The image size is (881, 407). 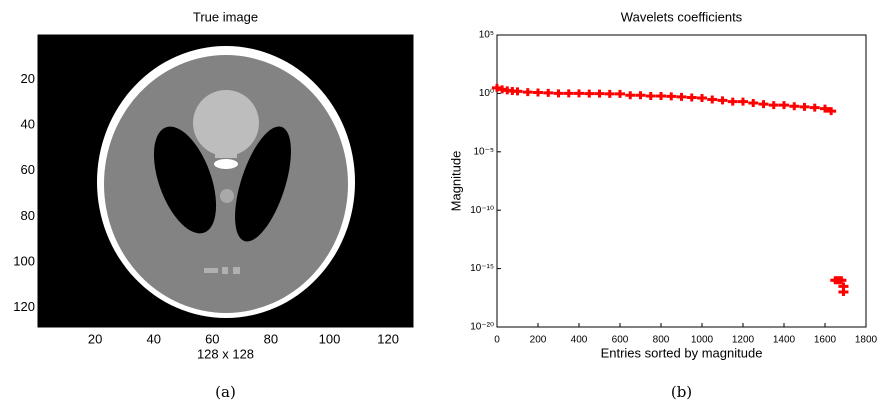 I want to click on x-tick-label: 80, so click(x=271, y=338).